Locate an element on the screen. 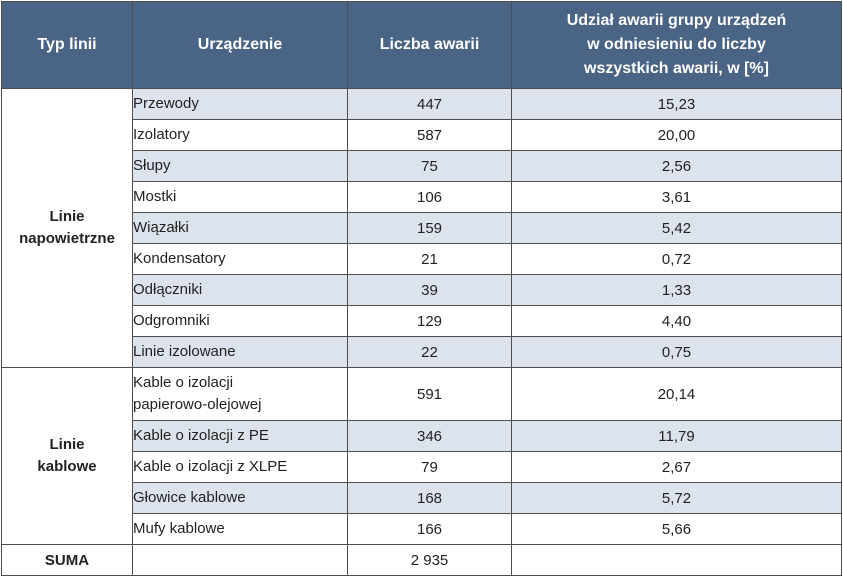  count-cell: 591 is located at coordinates (429, 394).